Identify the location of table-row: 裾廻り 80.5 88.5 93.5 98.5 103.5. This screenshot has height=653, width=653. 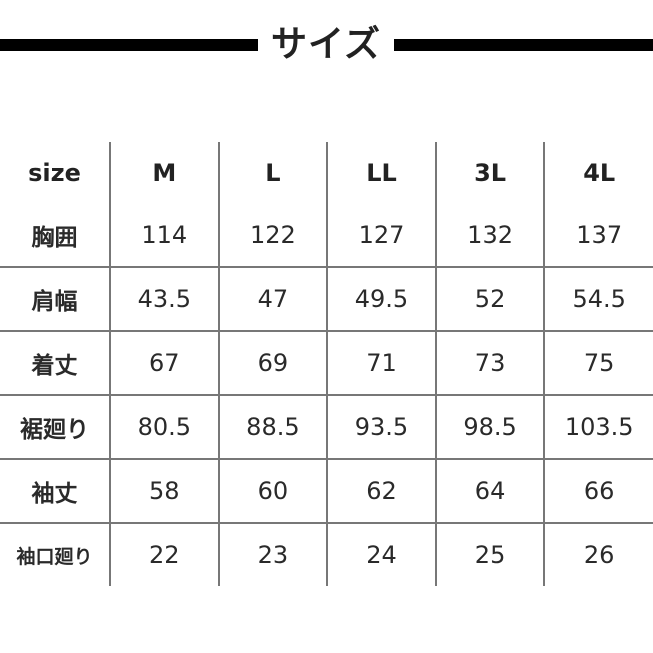
(326, 426).